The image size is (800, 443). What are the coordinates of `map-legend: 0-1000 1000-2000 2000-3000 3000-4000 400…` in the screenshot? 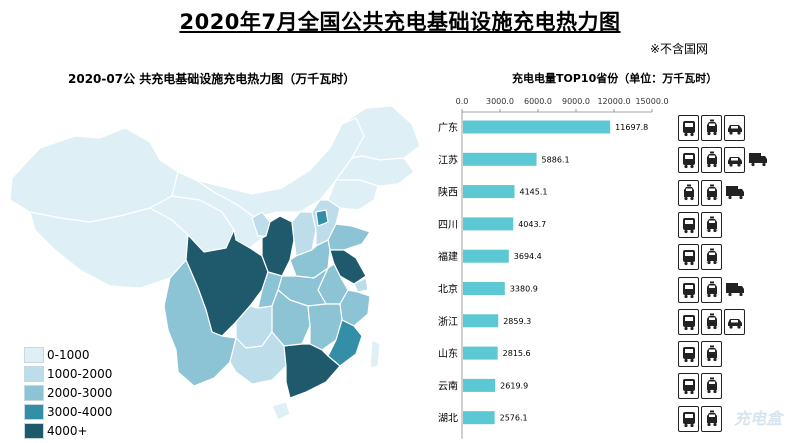 It's located at (68, 392).